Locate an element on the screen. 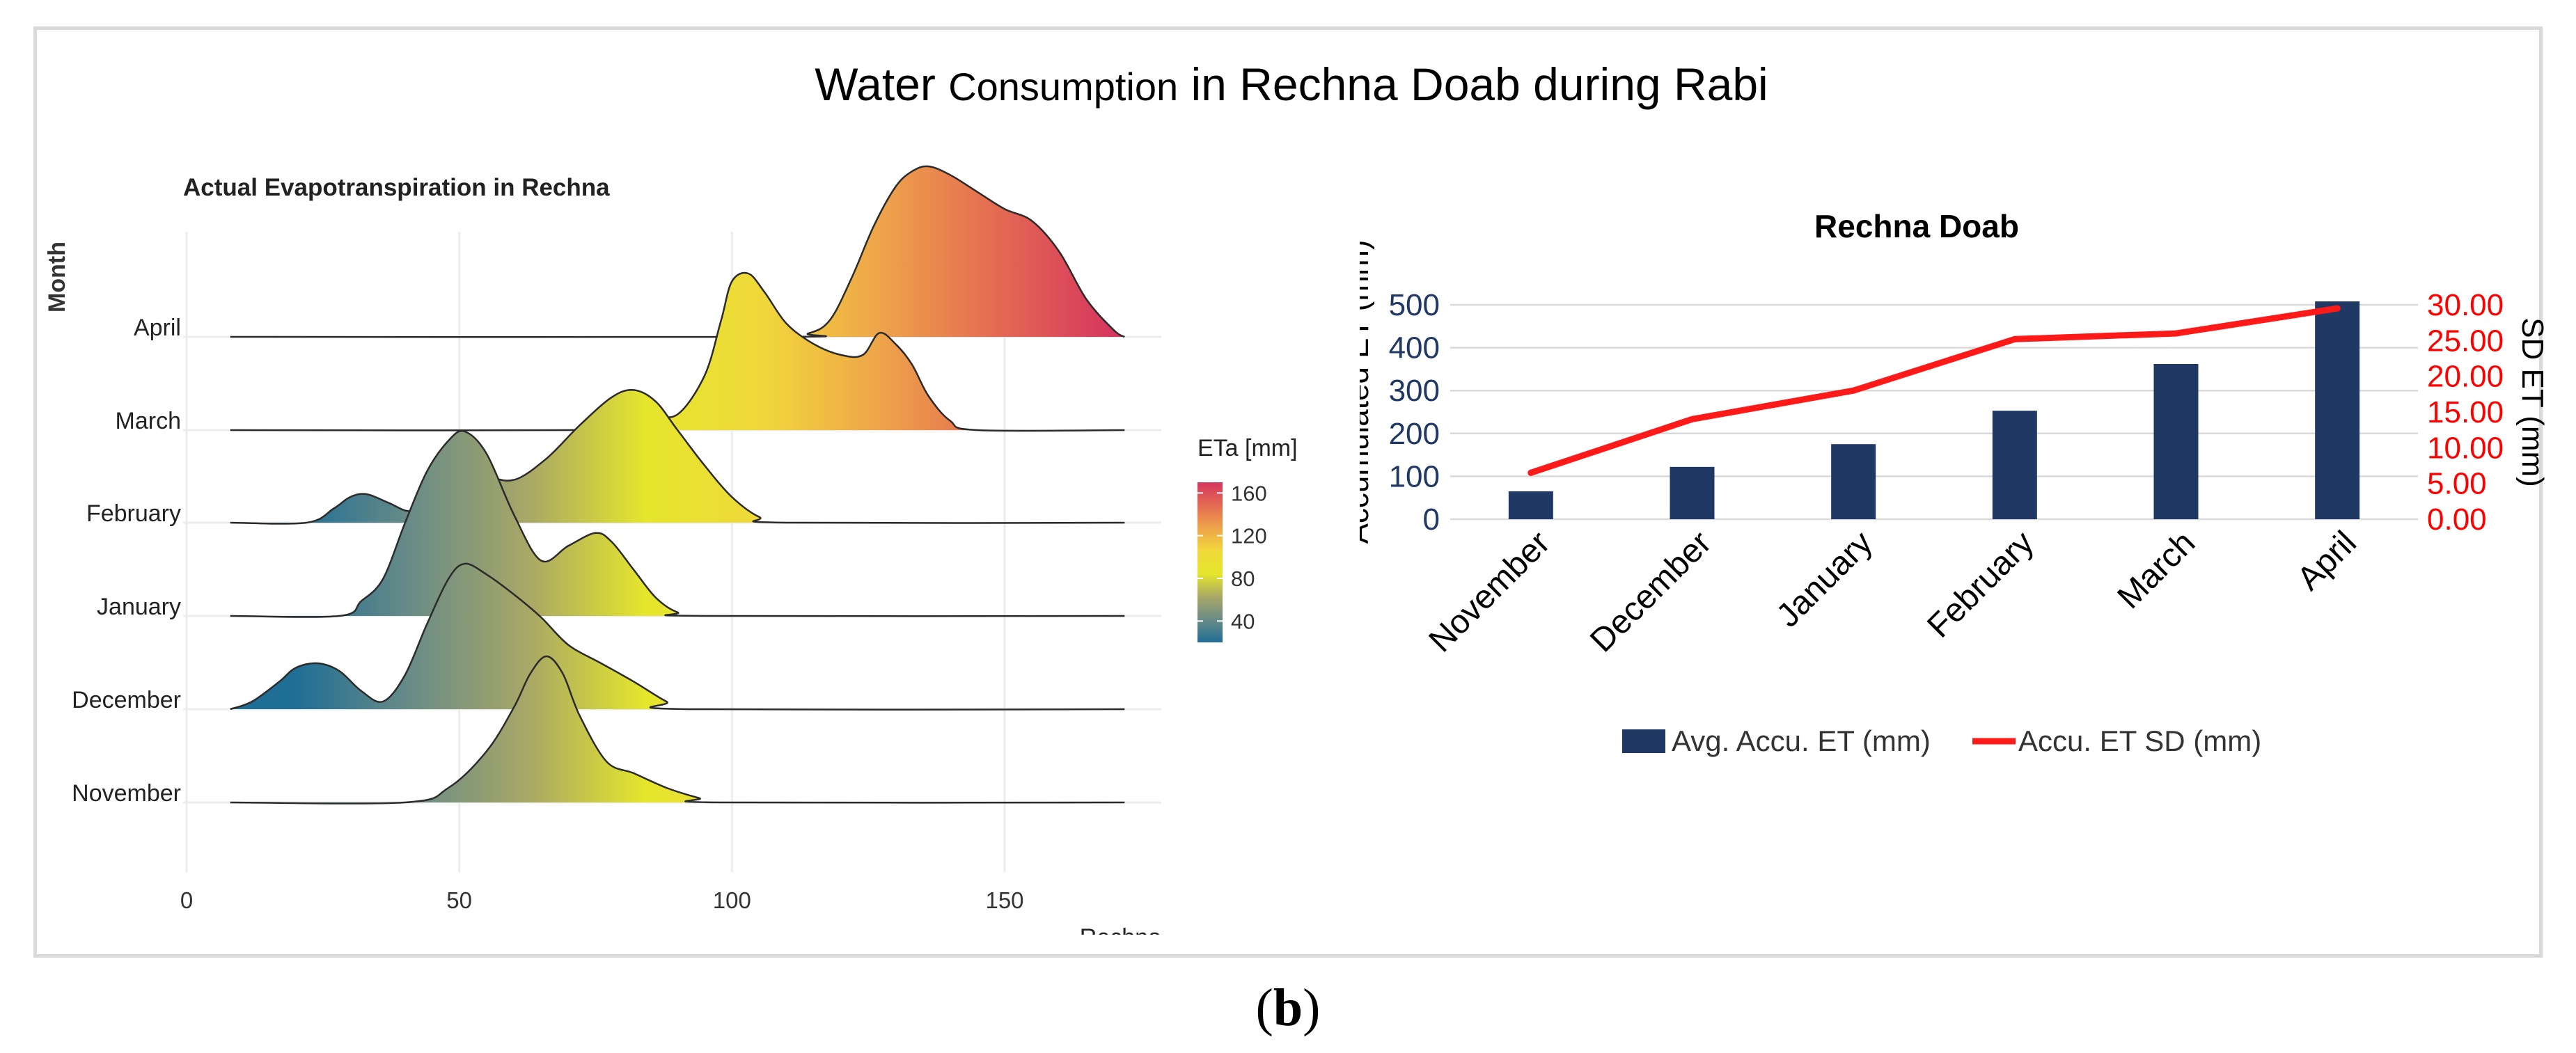 The image size is (2576, 1053). ridge-title: Actual Evapotranspiration in Rechna is located at coordinates (396, 187).